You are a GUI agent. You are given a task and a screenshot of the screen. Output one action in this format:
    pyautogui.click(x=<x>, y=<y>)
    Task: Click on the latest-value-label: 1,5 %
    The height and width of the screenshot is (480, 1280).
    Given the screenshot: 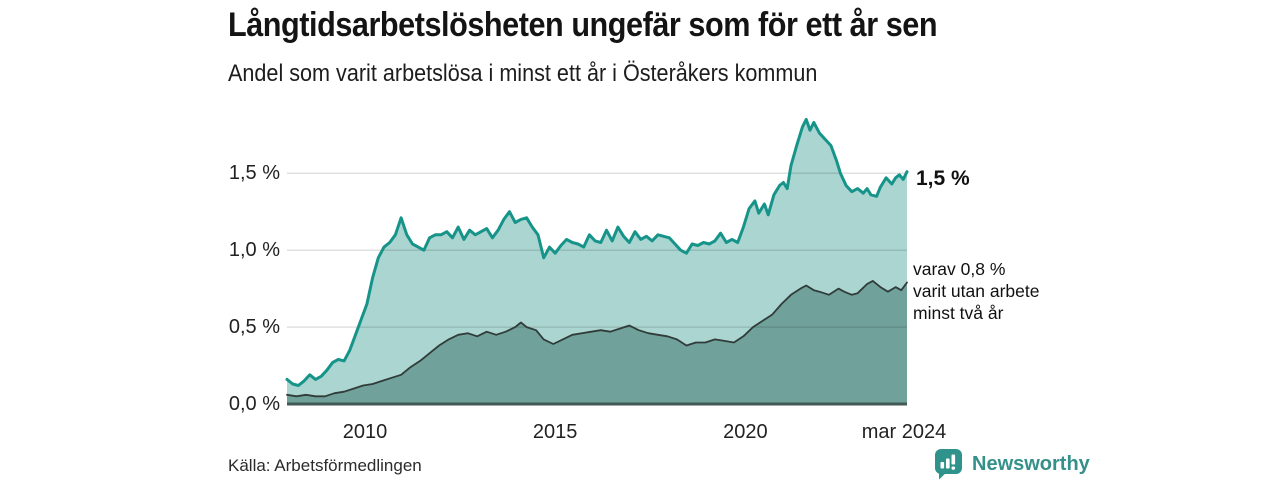 What is the action you would take?
    pyautogui.click(x=943, y=178)
    